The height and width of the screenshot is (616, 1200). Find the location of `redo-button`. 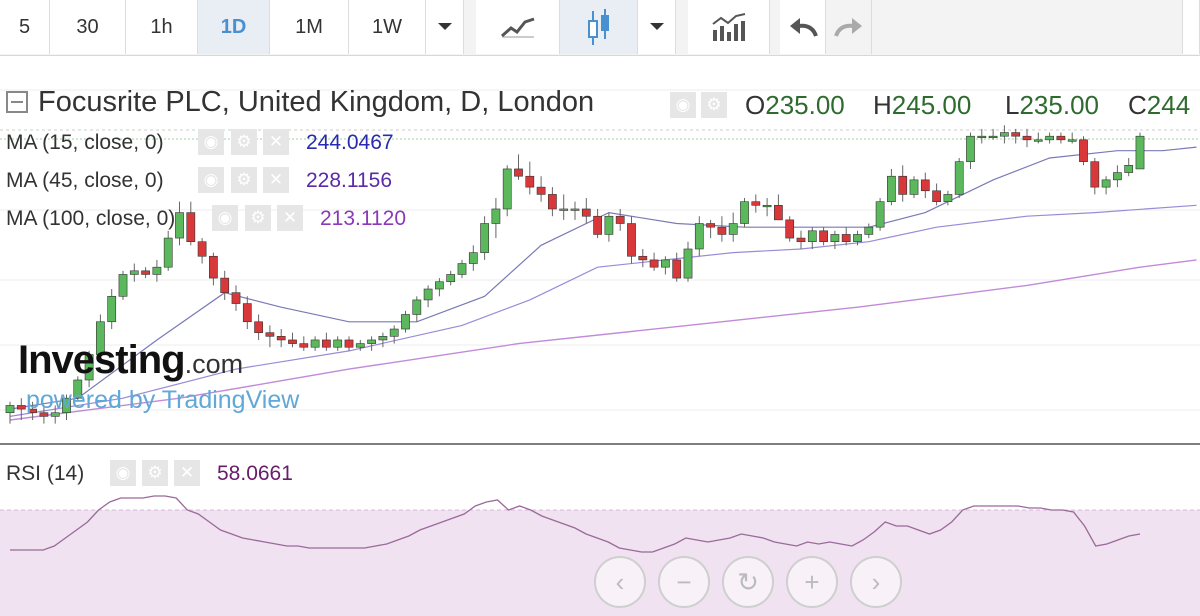

redo-button is located at coordinates (849, 27).